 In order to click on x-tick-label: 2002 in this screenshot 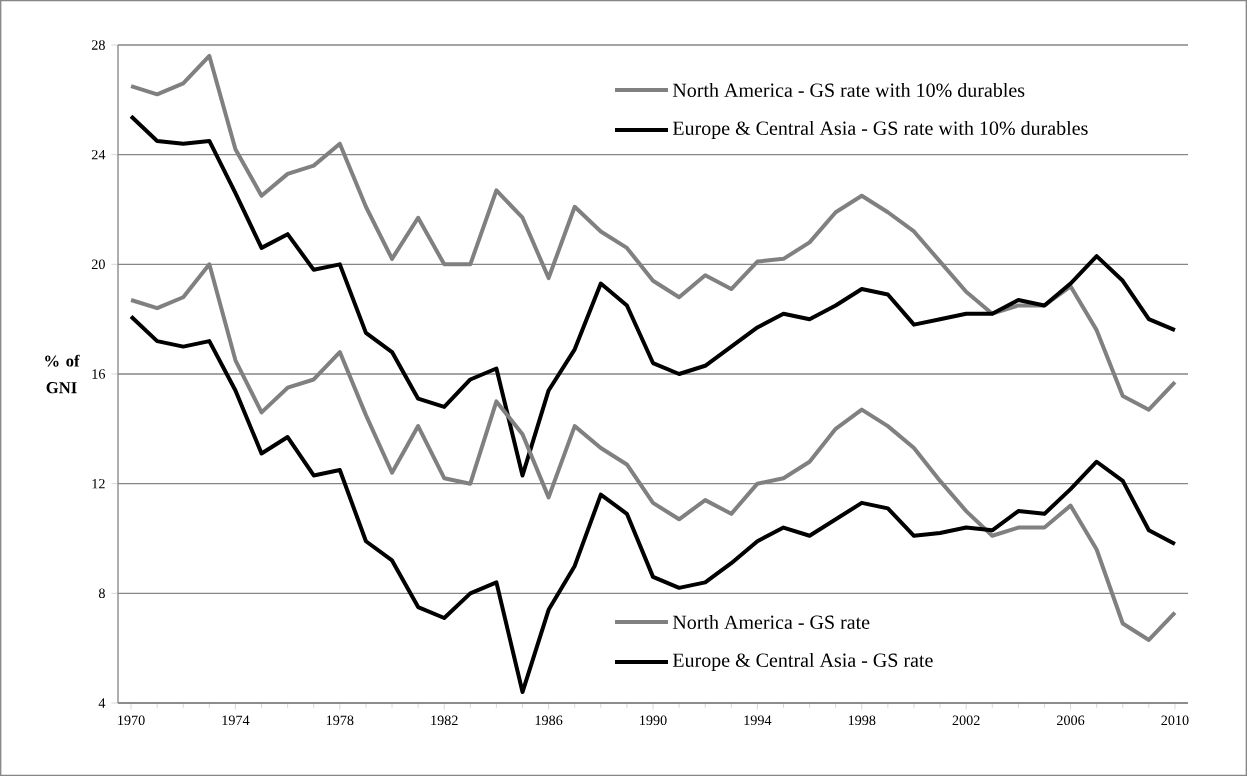, I will do `click(966, 720)`.